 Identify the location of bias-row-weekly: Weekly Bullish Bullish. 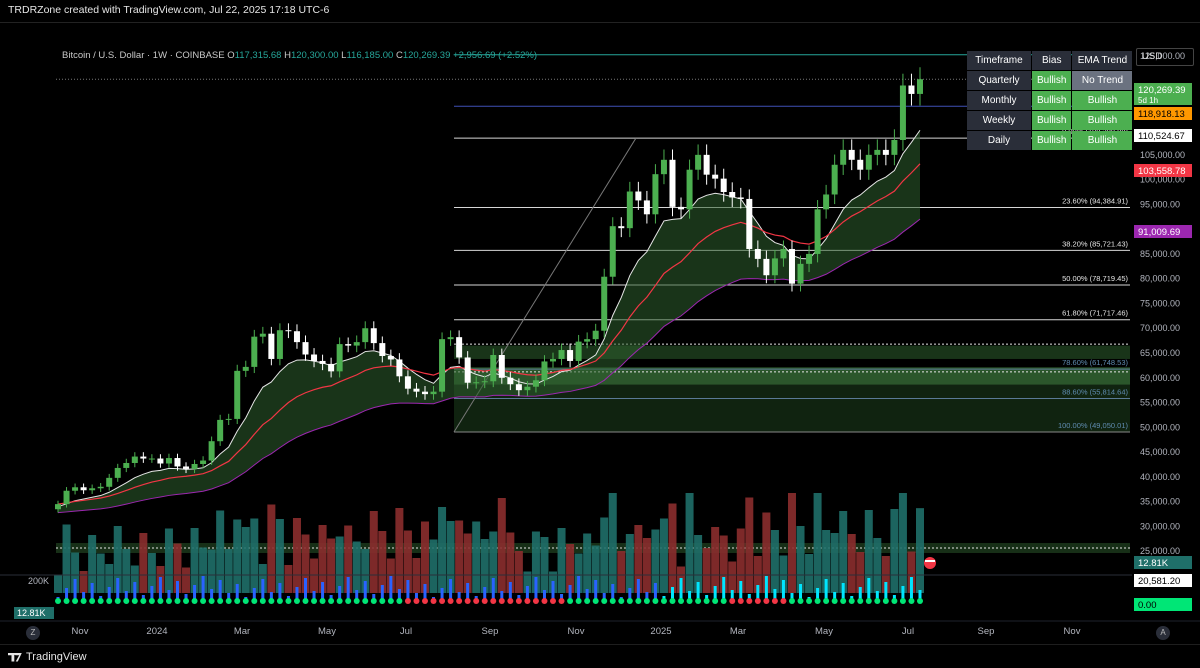
(1050, 120).